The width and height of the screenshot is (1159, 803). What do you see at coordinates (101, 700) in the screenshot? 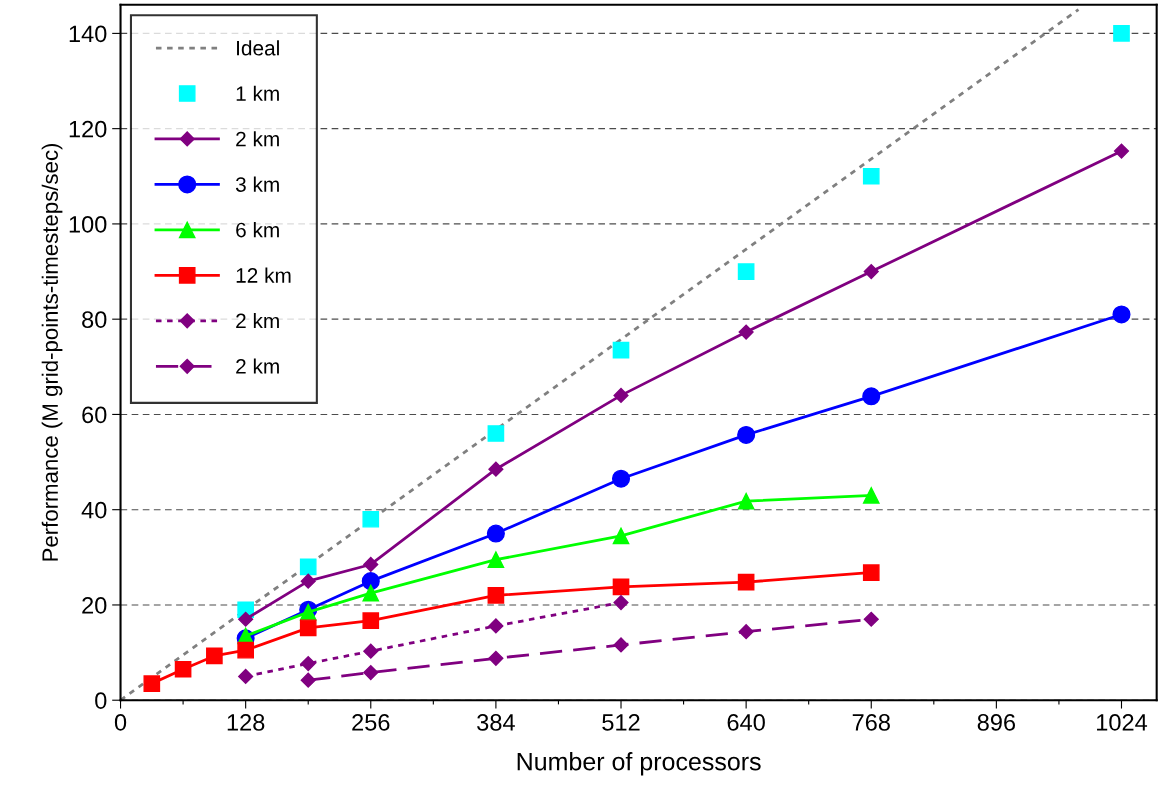
I see `y-tick-label: 0` at bounding box center [101, 700].